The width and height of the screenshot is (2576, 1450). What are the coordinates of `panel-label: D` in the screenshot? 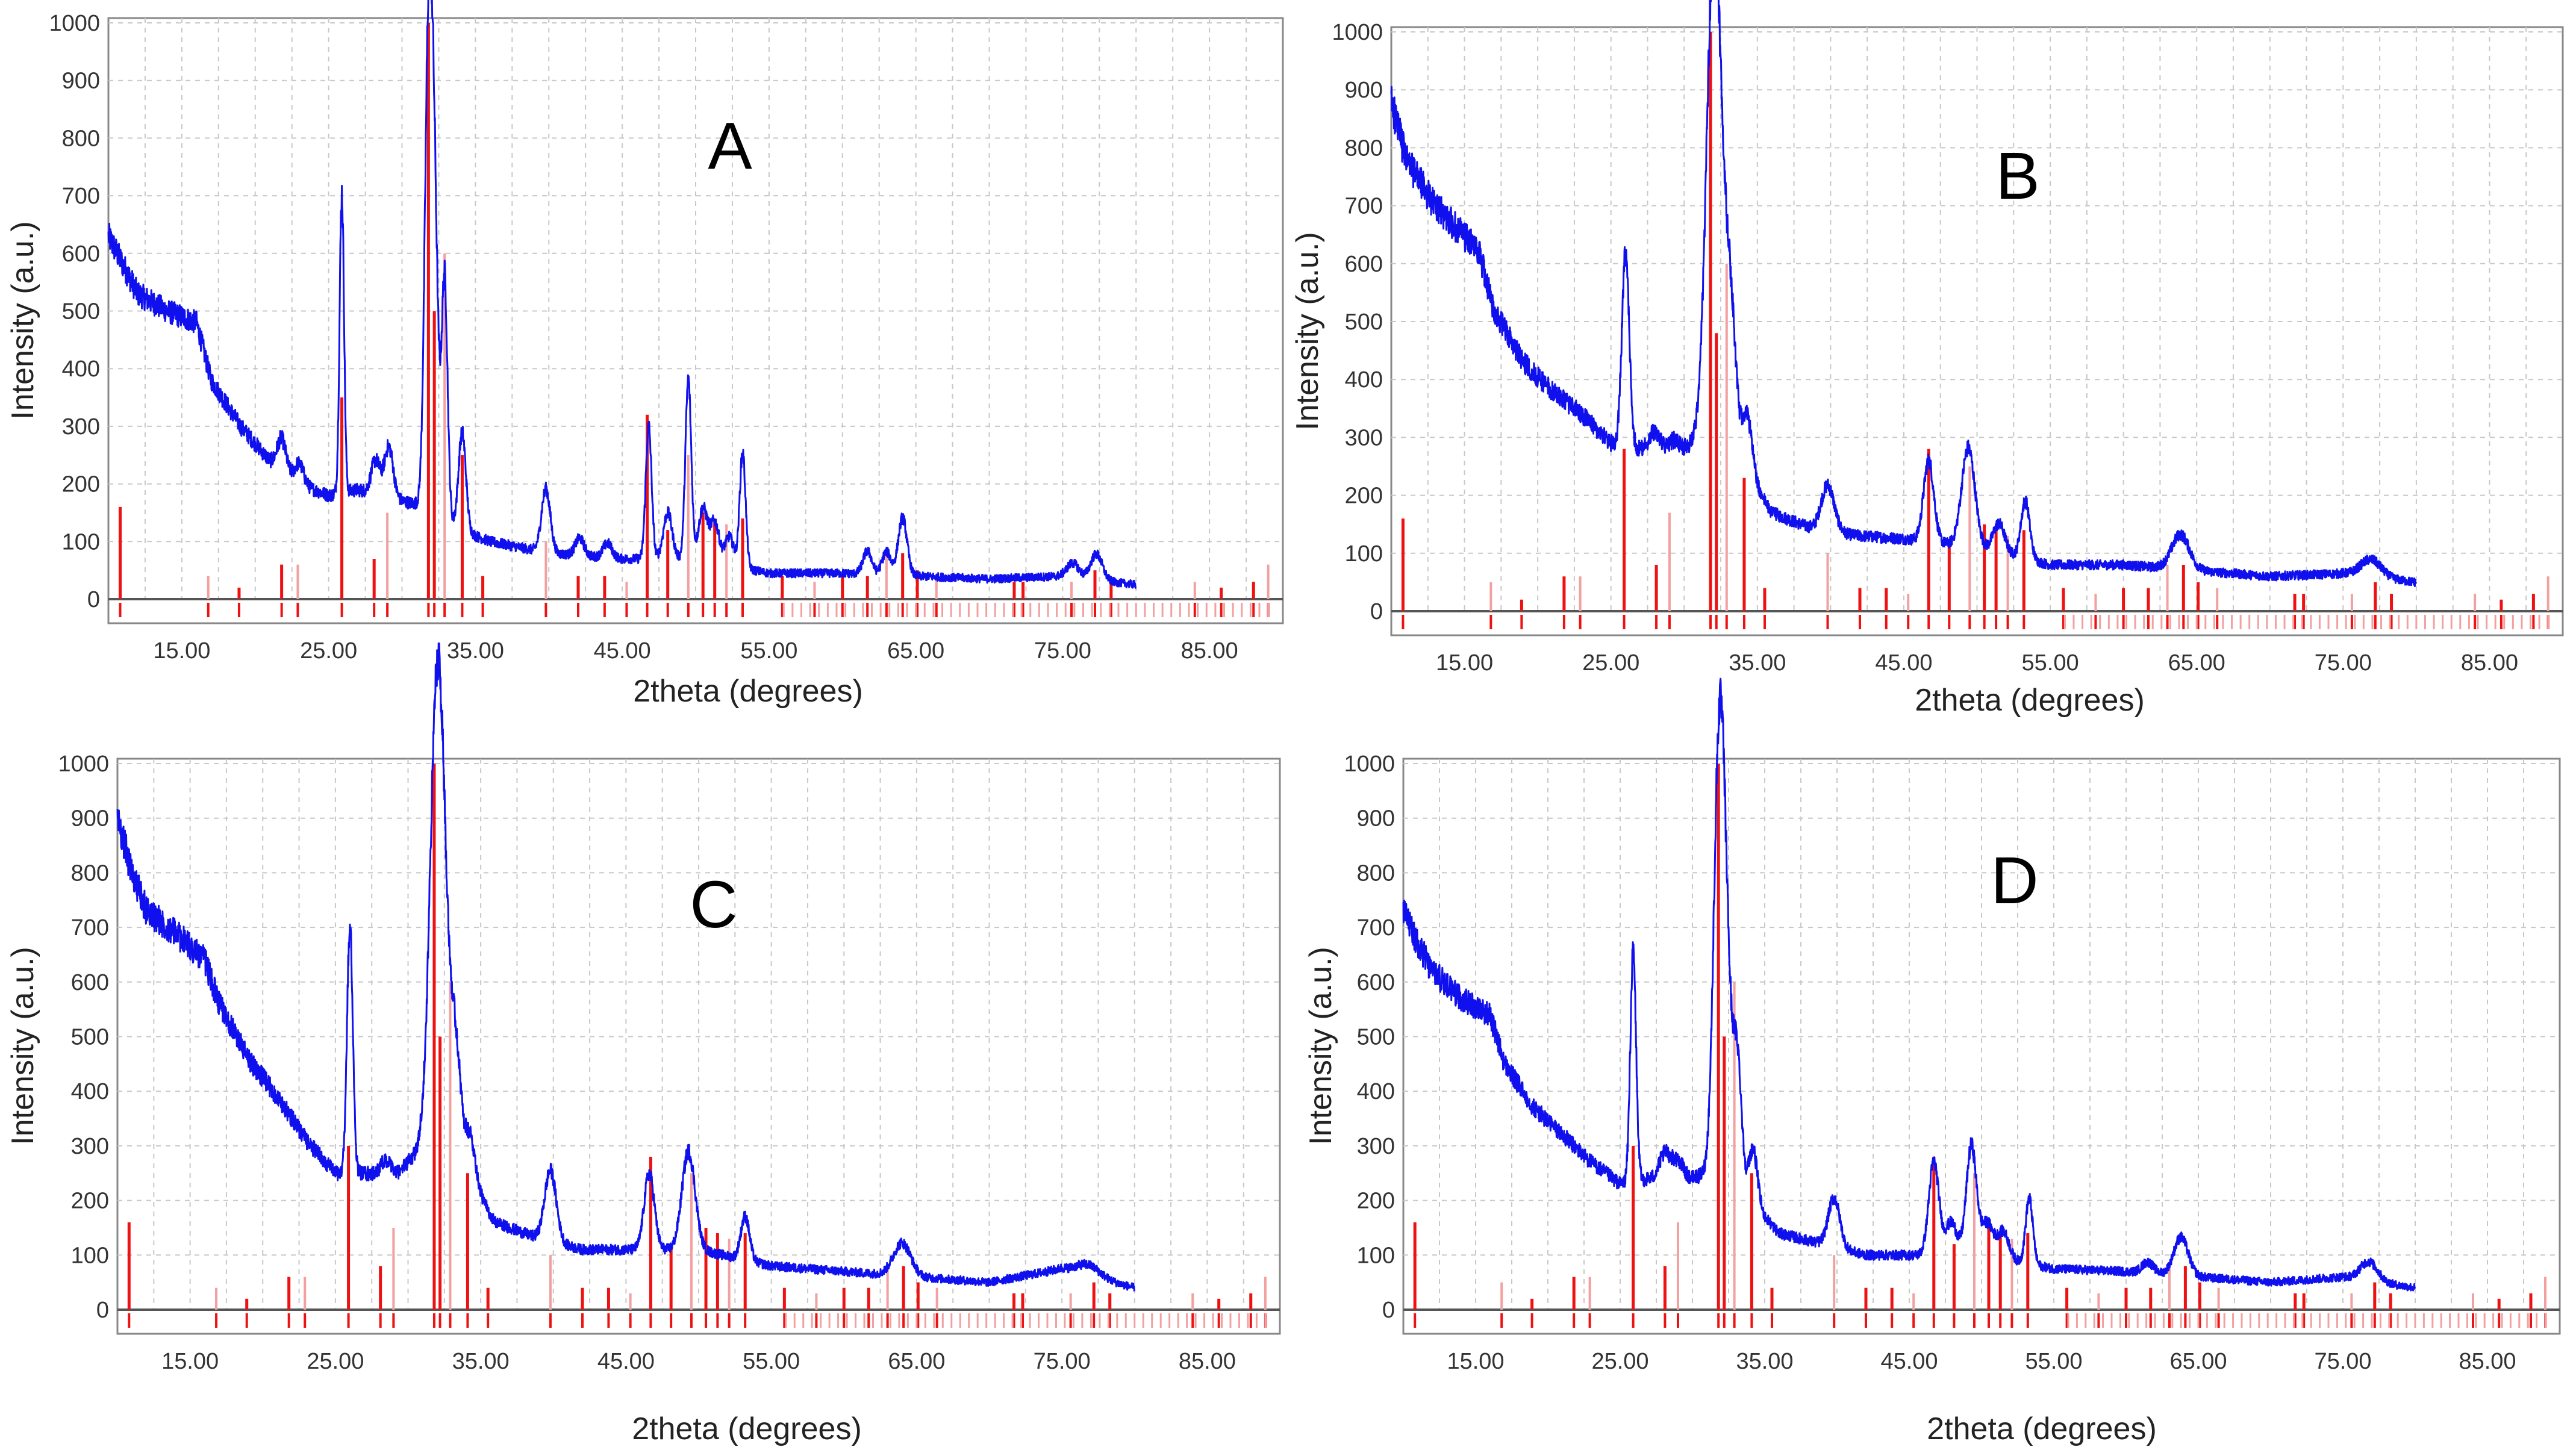 It's located at (2014, 881).